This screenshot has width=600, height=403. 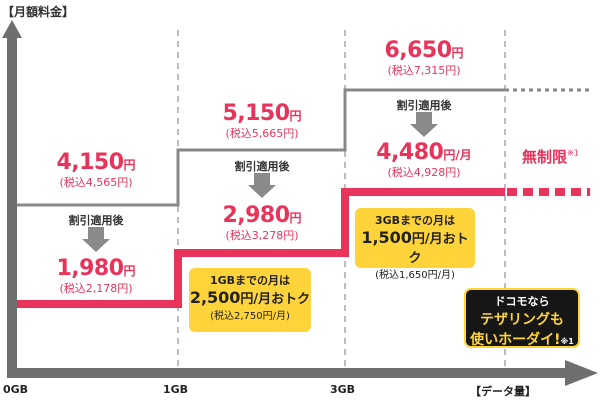 What do you see at coordinates (96, 239) in the screenshot?
I see `discount-arrow-0-1gb` at bounding box center [96, 239].